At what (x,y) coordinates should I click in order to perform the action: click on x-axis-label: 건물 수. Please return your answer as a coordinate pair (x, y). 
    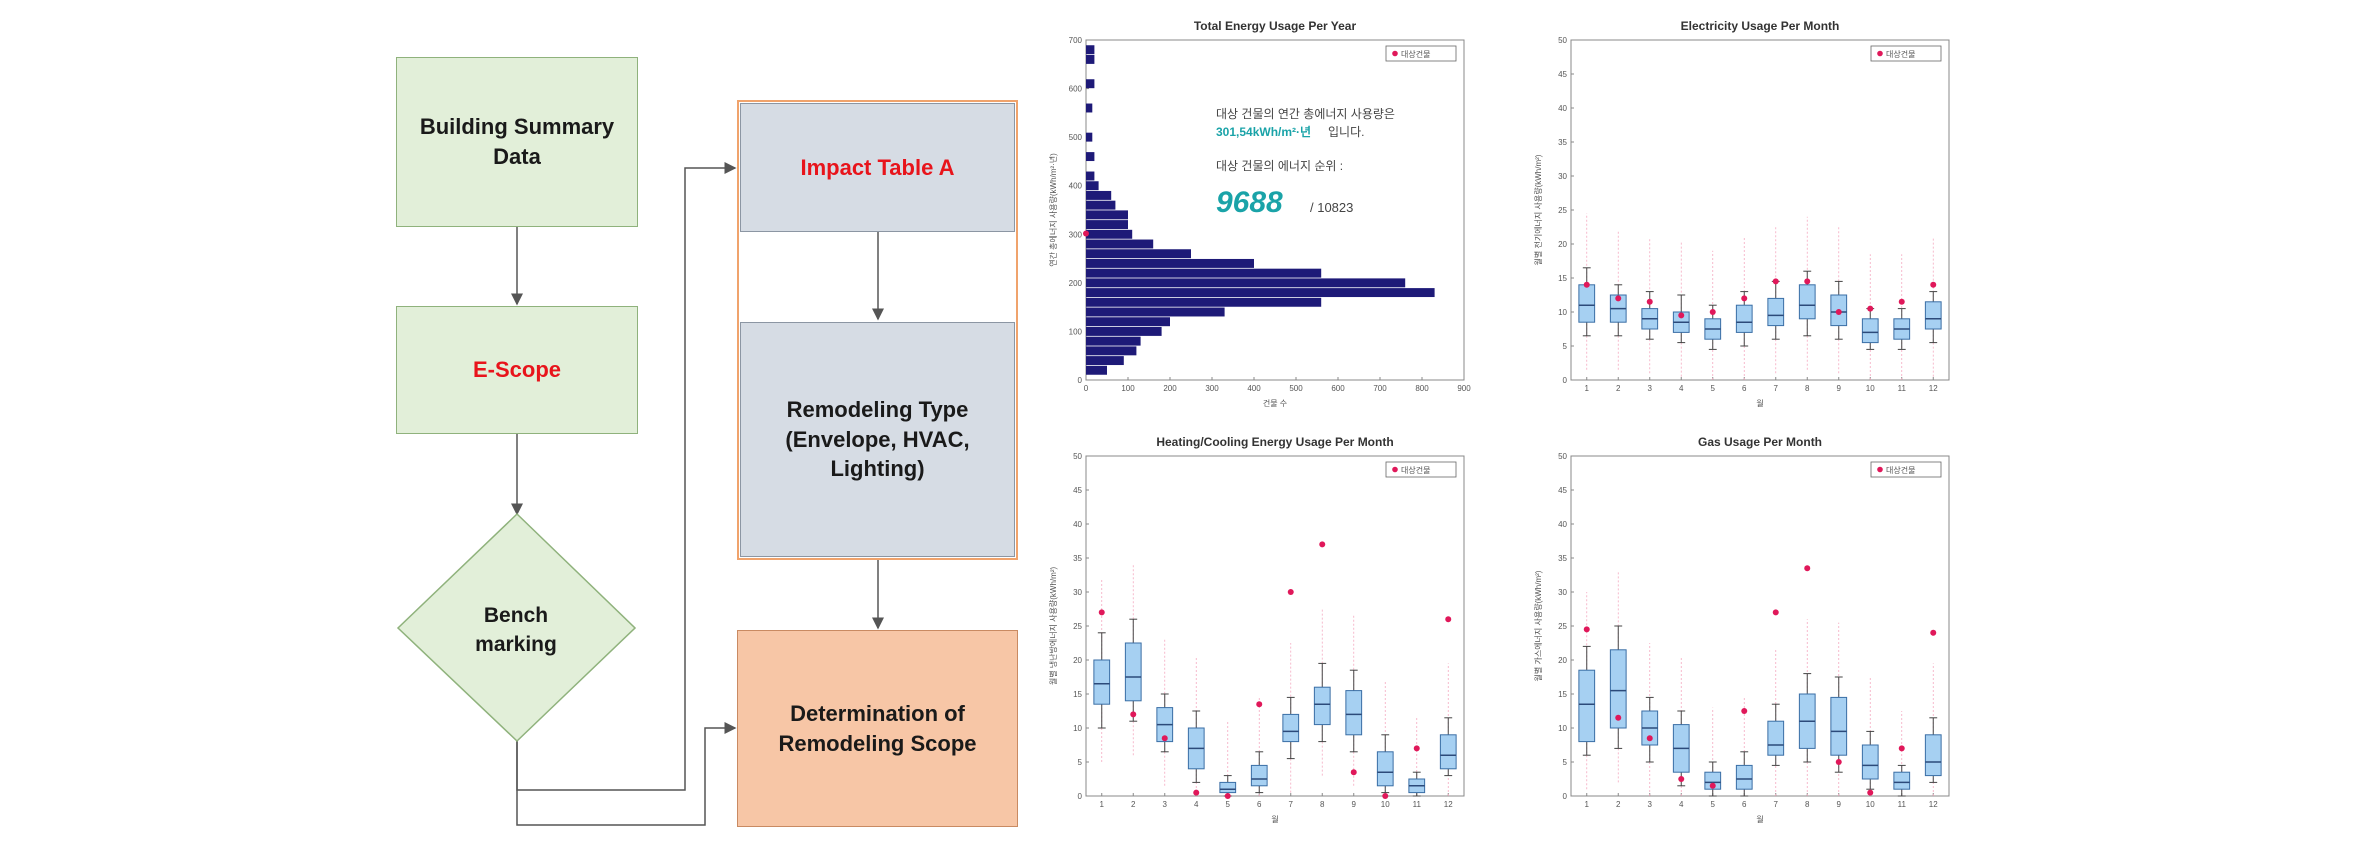
    Looking at the image, I should click on (1275, 403).